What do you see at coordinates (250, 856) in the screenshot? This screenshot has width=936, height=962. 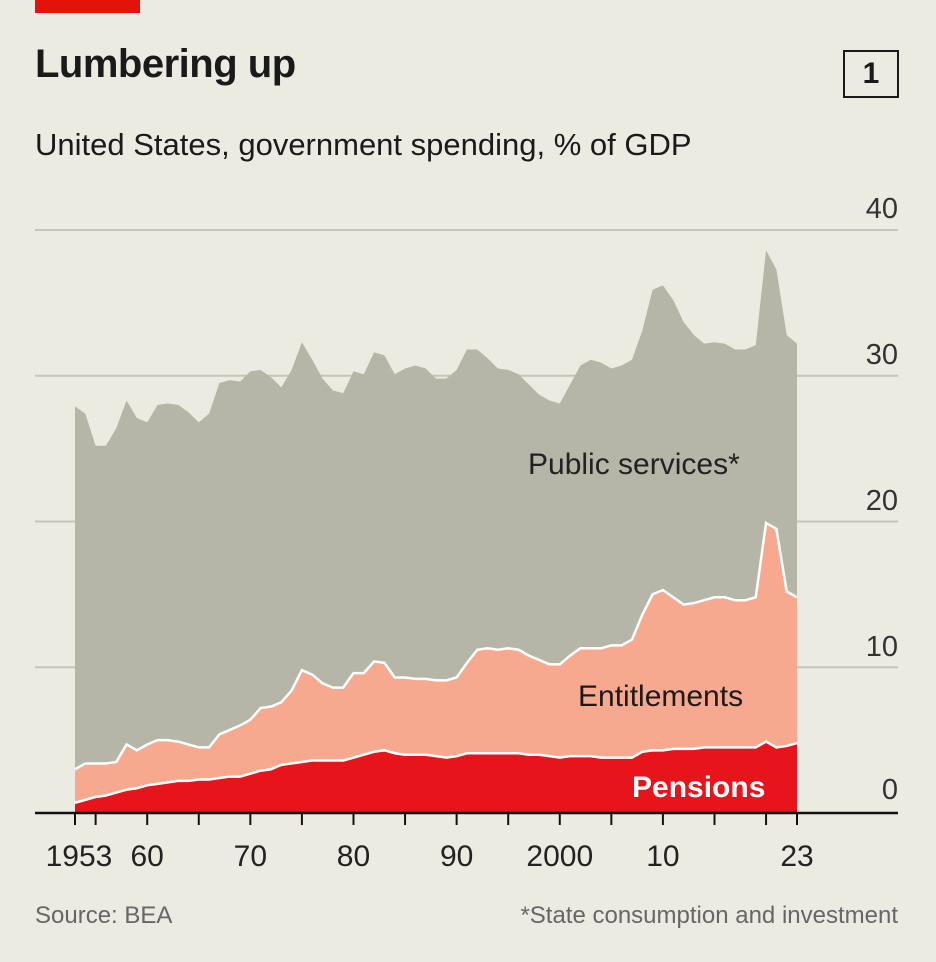 I see `x-tick-label-70: 70` at bounding box center [250, 856].